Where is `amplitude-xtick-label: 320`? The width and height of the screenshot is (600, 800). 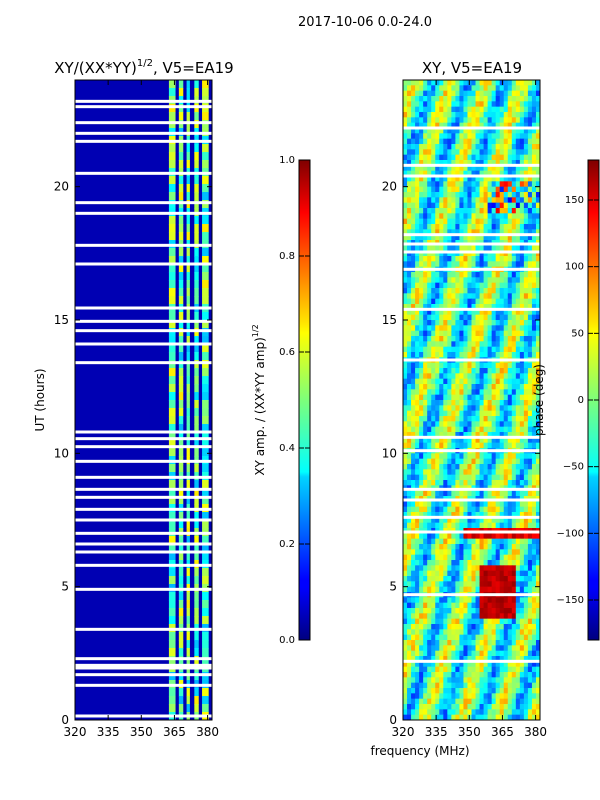
amplitude-xtick-label: 320 is located at coordinates (75, 732).